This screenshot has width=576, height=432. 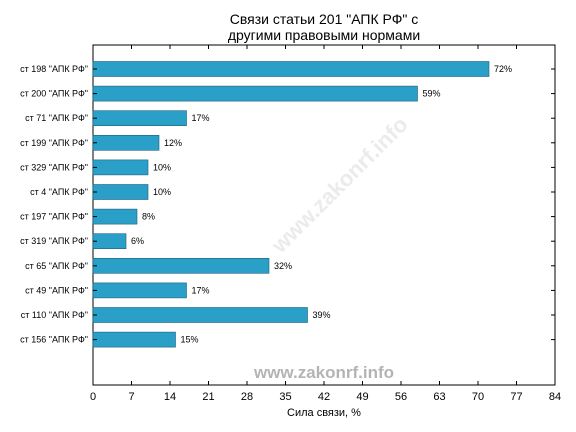 I want to click on value-label: 15%, so click(x=190, y=340).